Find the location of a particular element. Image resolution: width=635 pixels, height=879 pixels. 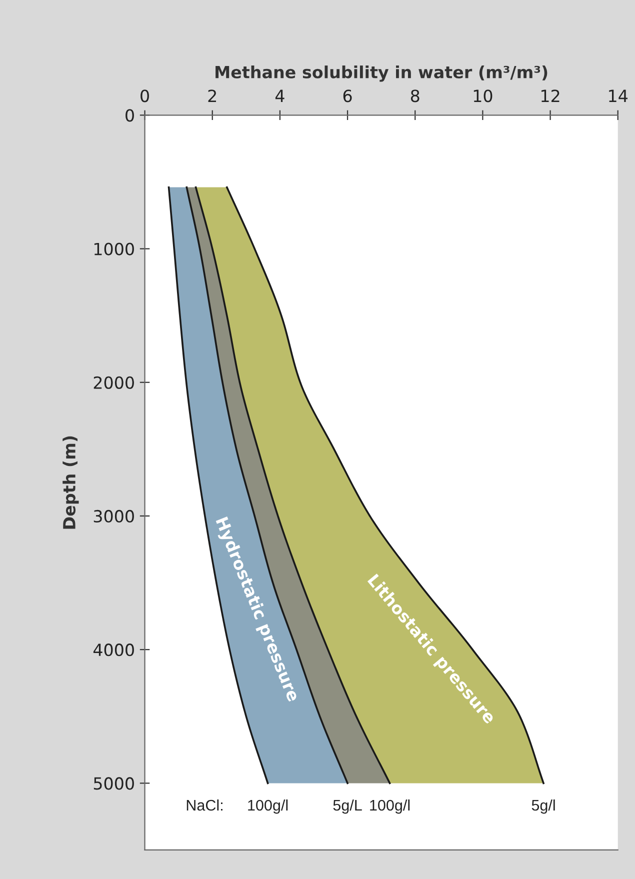

y-tick-label: 3000 is located at coordinates (114, 516).